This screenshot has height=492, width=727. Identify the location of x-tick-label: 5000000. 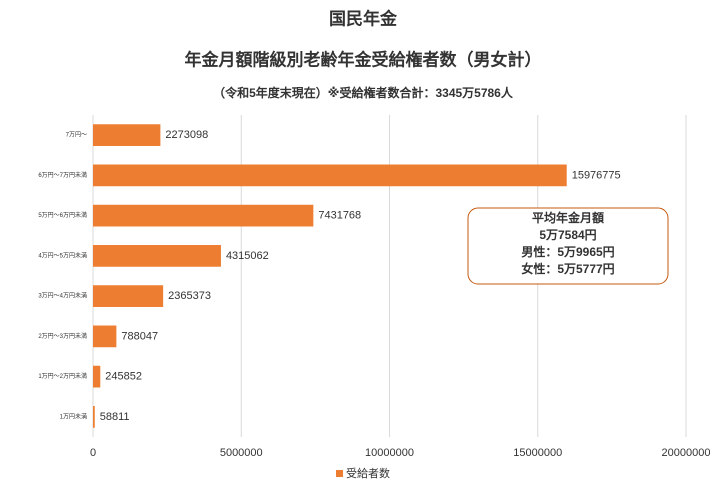
(241, 453).